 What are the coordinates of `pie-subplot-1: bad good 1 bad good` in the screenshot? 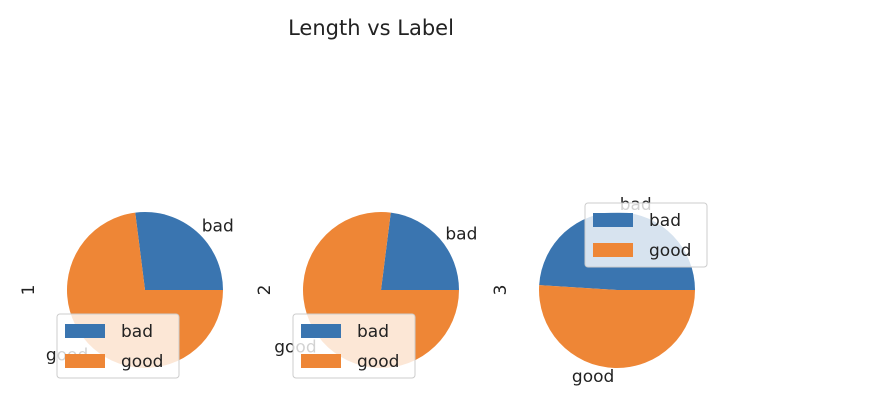 It's located at (126, 295).